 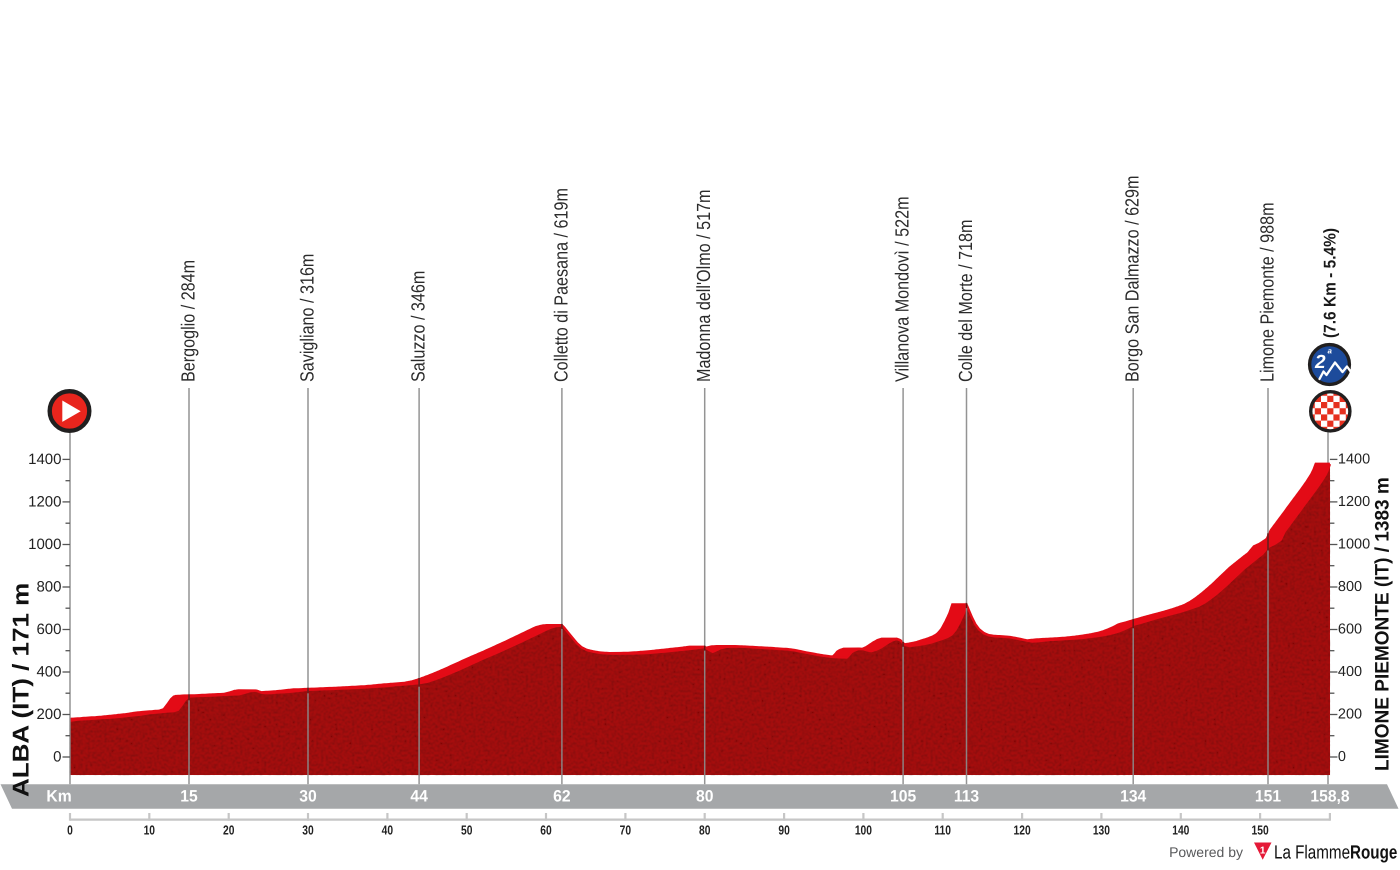 What do you see at coordinates (1335, 853) in the screenshot?
I see `svg-text: La FlammeRouge` at bounding box center [1335, 853].